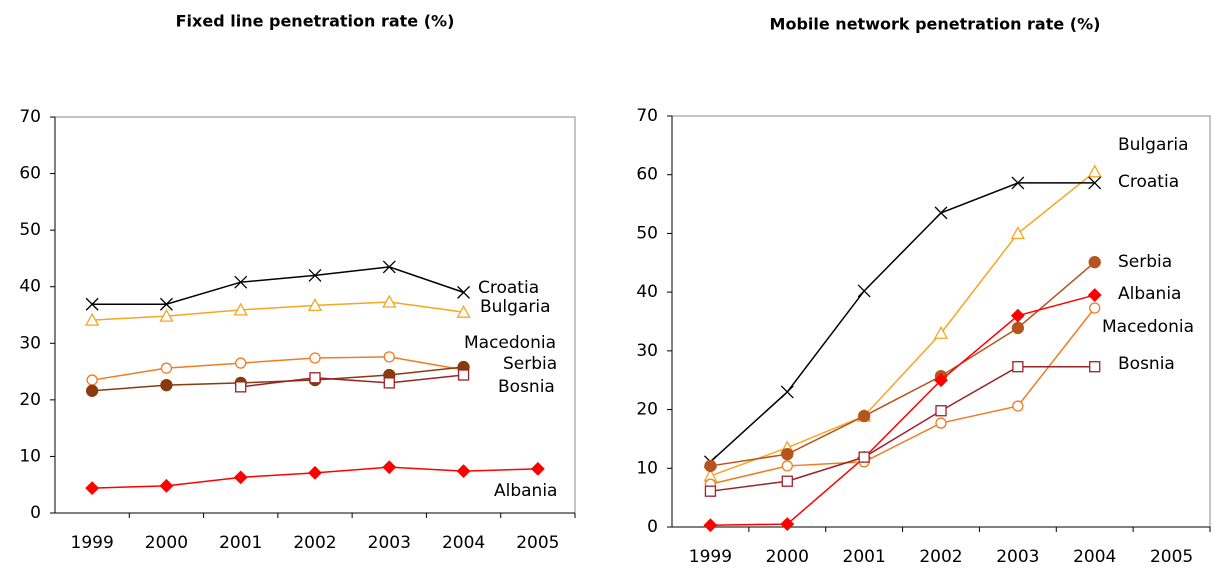  I want to click on y-tick-label: 0, so click(35, 513).